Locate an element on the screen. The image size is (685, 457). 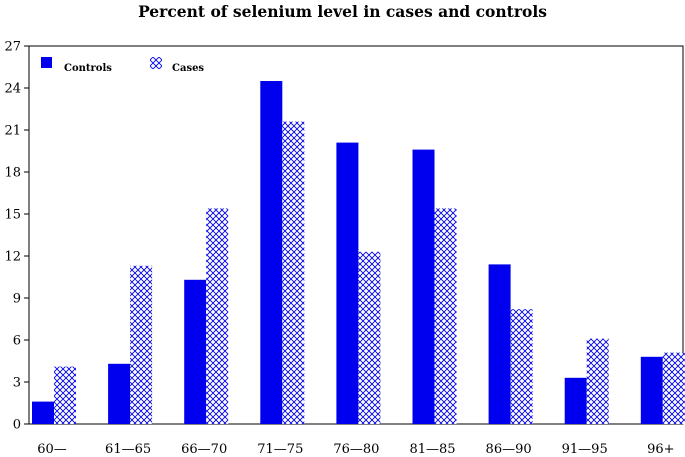
legend-swatch-controls is located at coordinates (46, 62).